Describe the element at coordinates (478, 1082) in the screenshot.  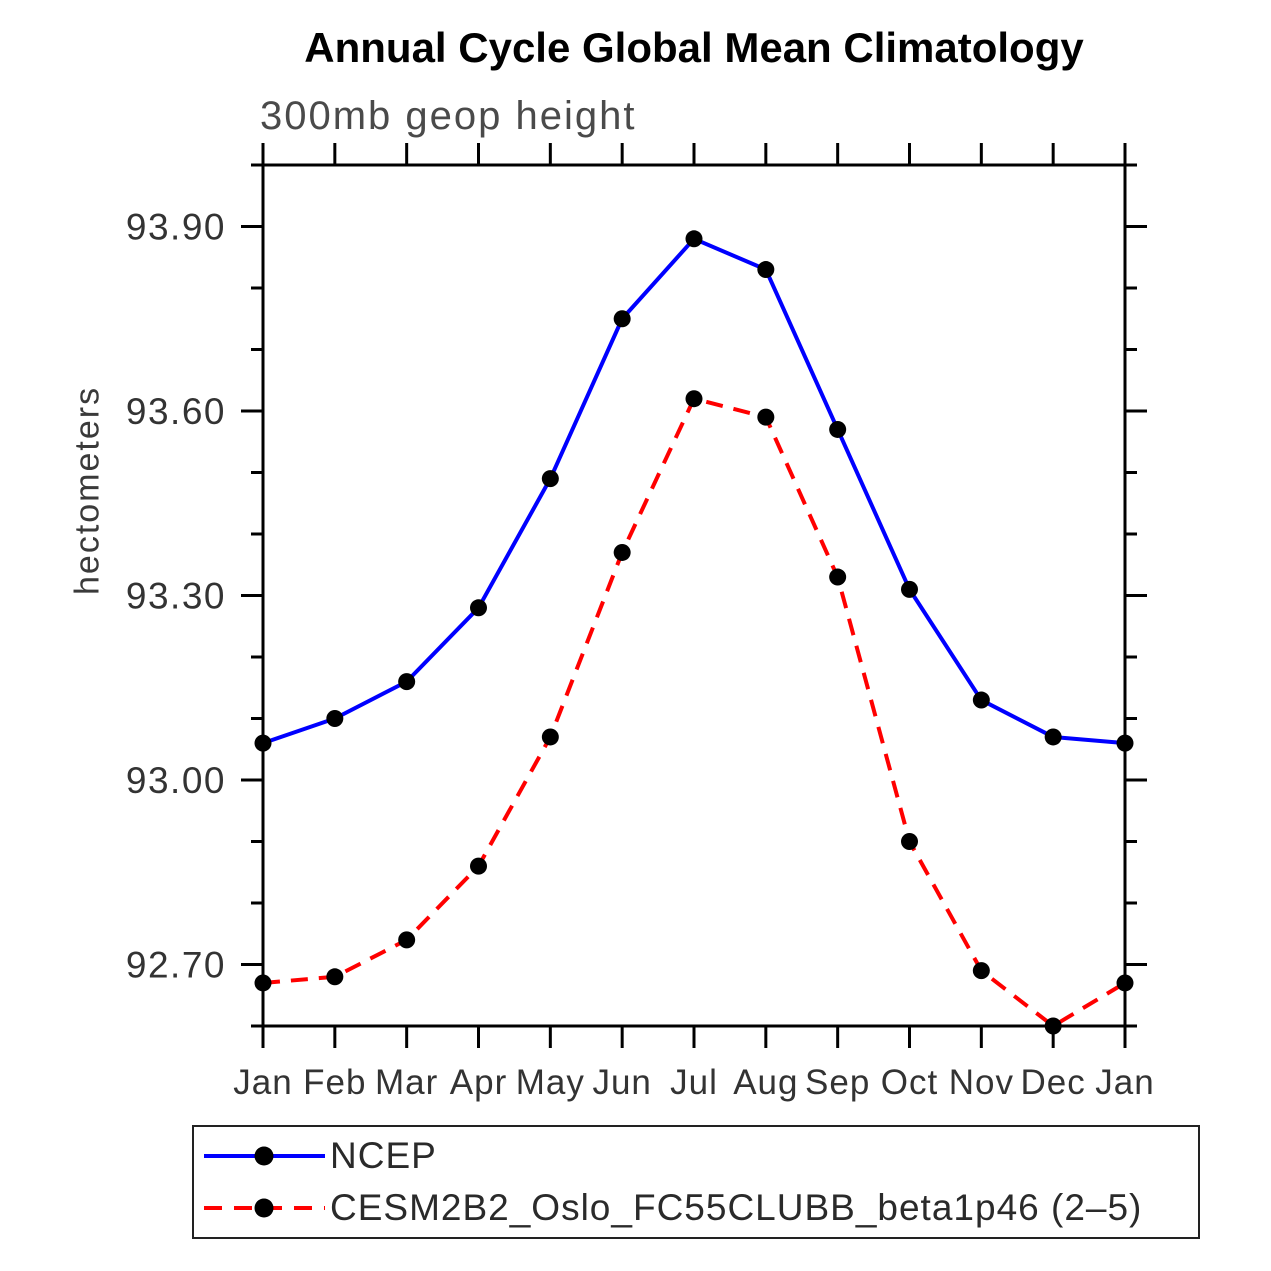
I see `x-tick-label: Apr` at that location.